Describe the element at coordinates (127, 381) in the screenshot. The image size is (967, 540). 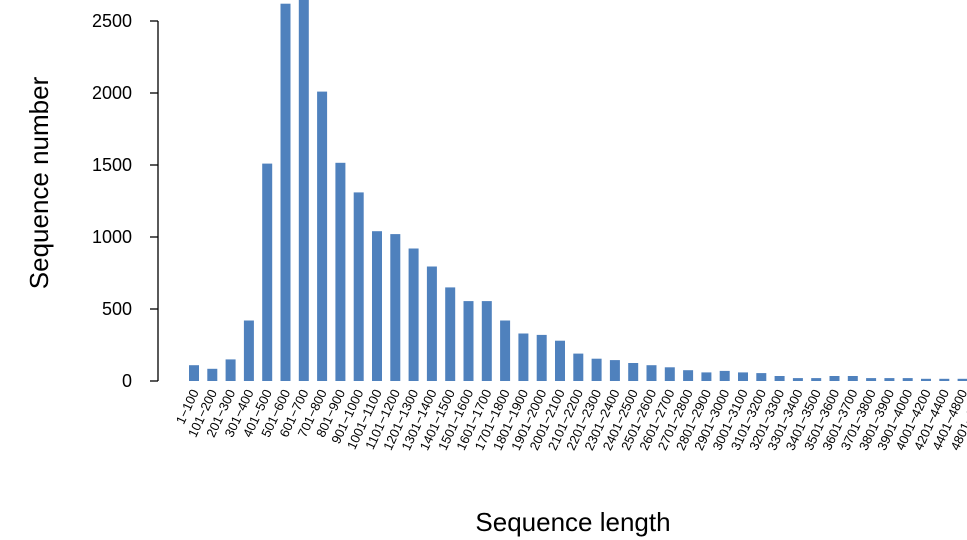
I see `y-tick-label: 0` at that location.